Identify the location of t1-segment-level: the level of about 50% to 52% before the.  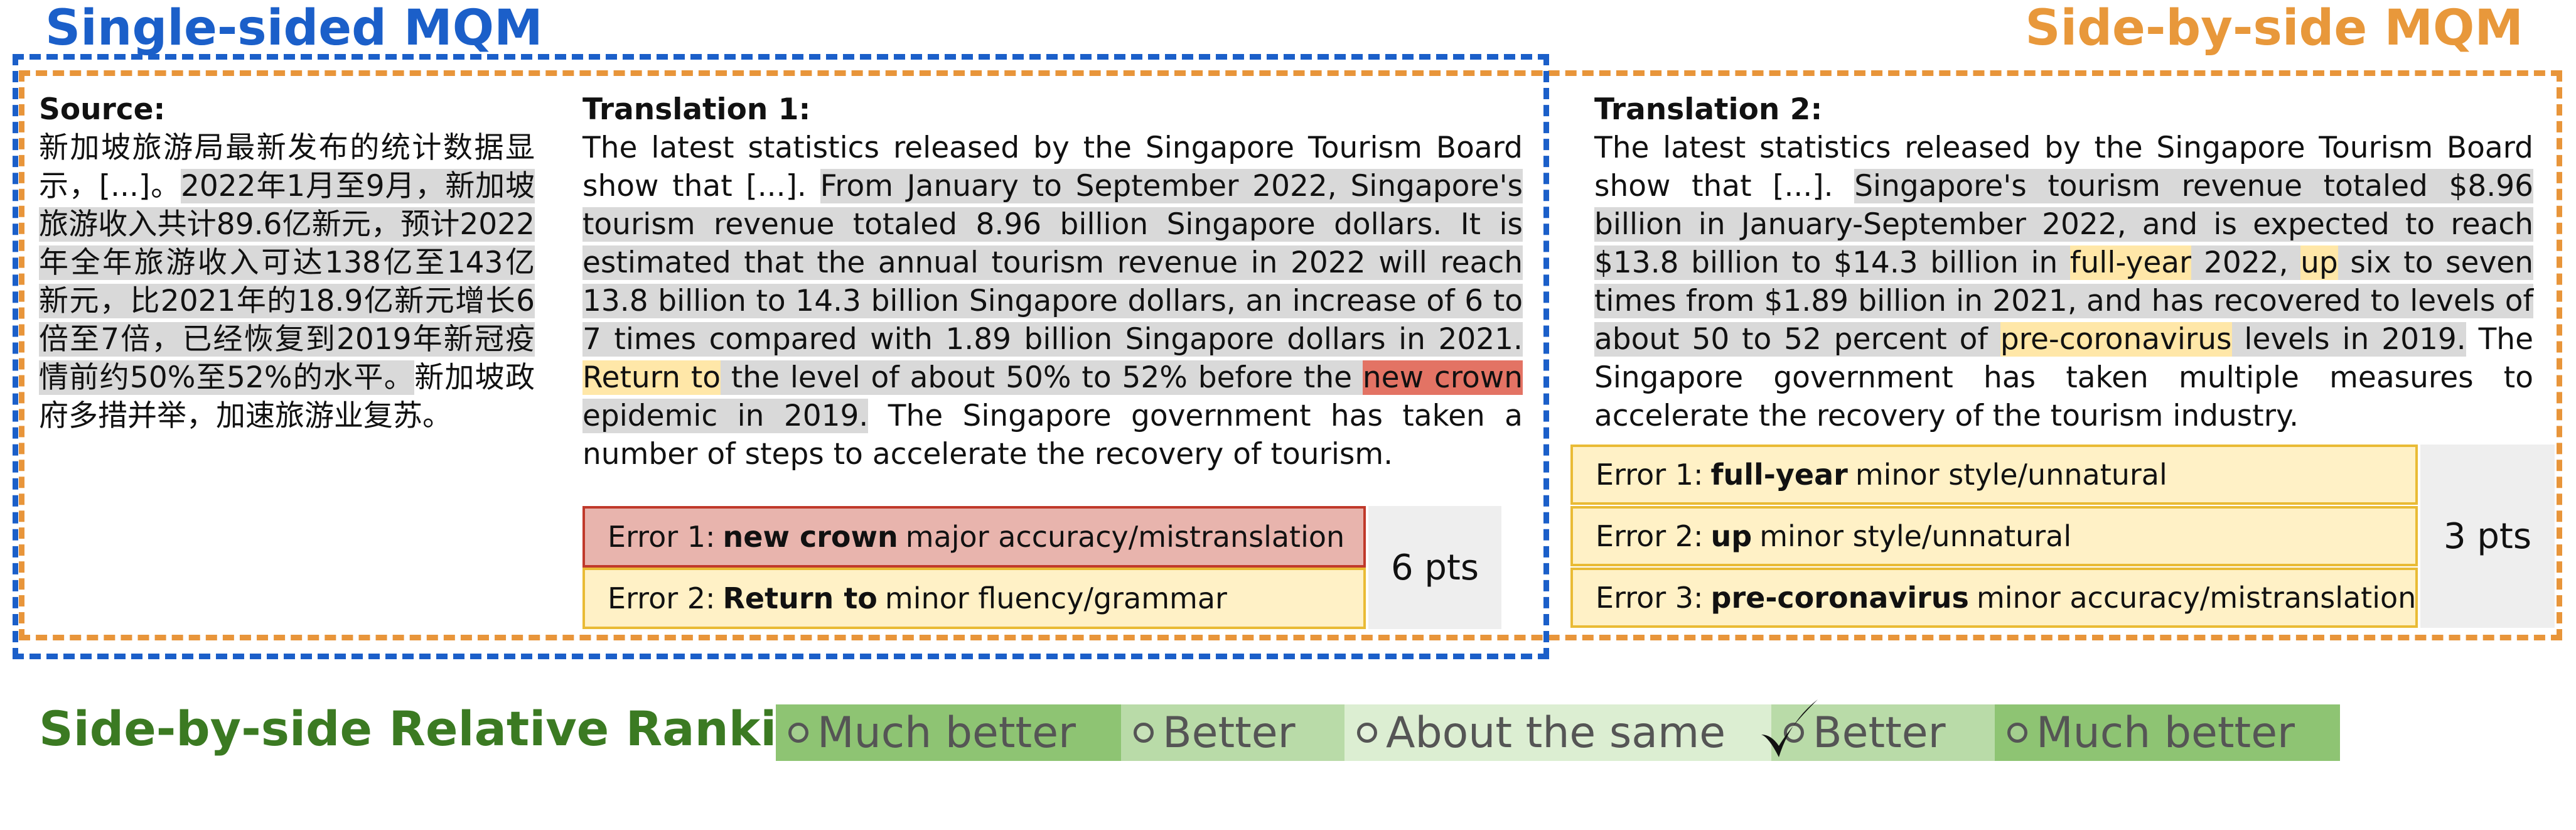
(1042, 377).